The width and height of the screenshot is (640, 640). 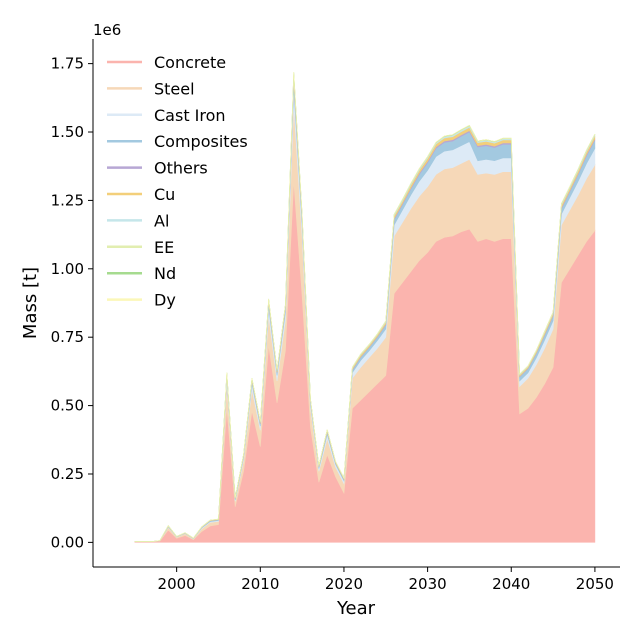 I want to click on legend-label: Others, so click(x=181, y=168).